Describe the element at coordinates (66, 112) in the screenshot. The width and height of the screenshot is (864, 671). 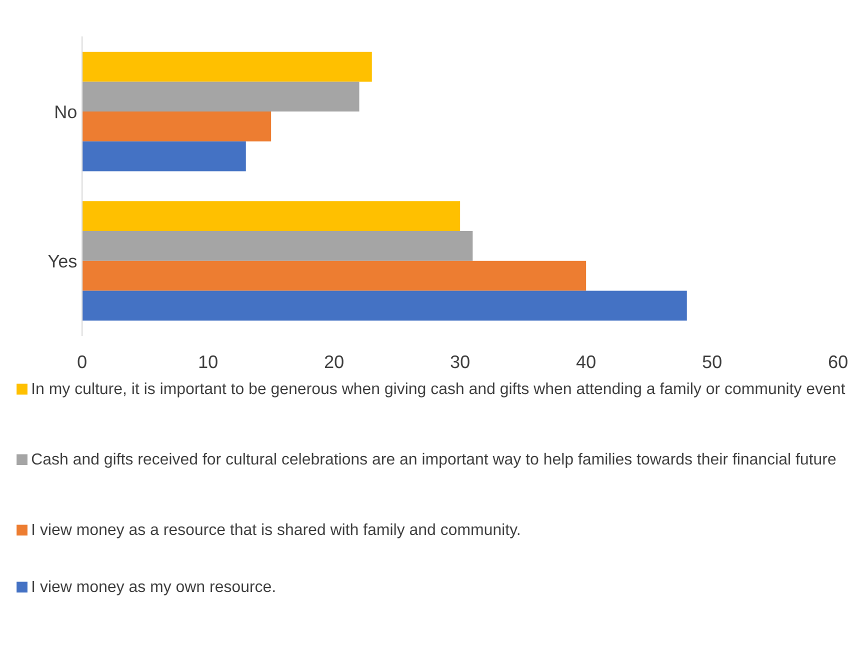
I see `y-tick-label: No` at that location.